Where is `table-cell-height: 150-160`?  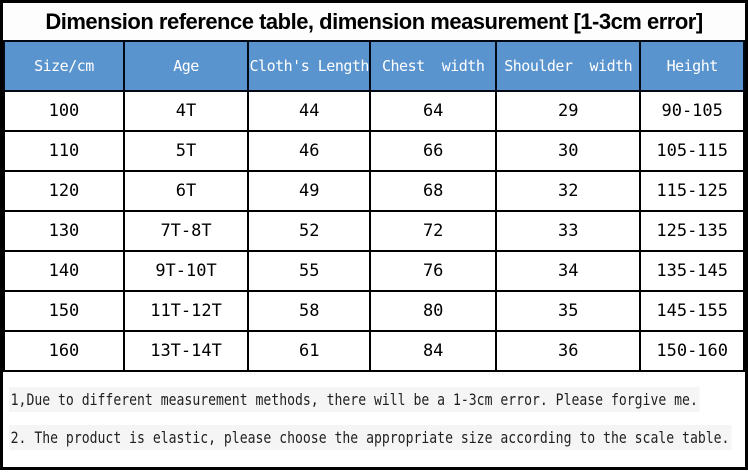 table-cell-height: 150-160 is located at coordinates (692, 351).